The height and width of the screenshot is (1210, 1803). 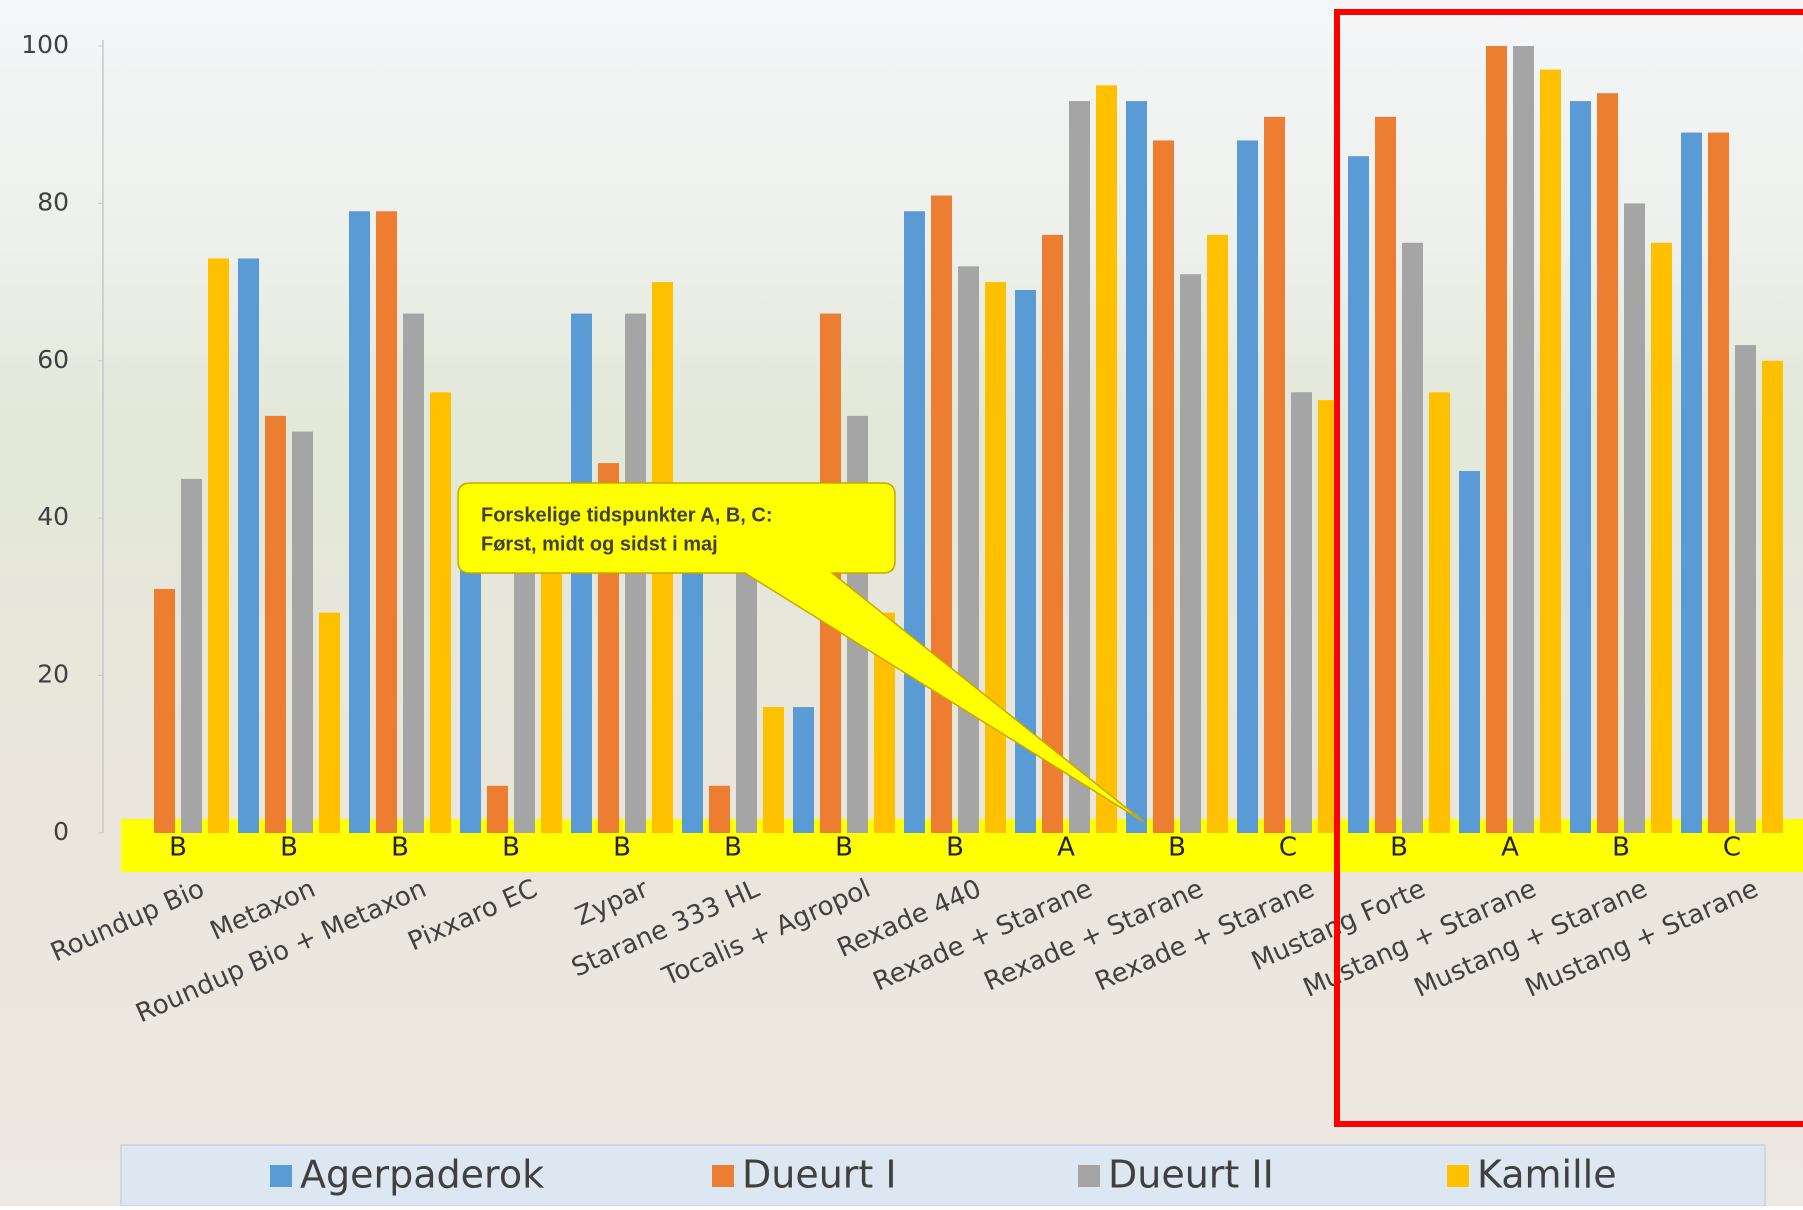 I want to click on legend-label: Dueurt I, so click(x=819, y=1175).